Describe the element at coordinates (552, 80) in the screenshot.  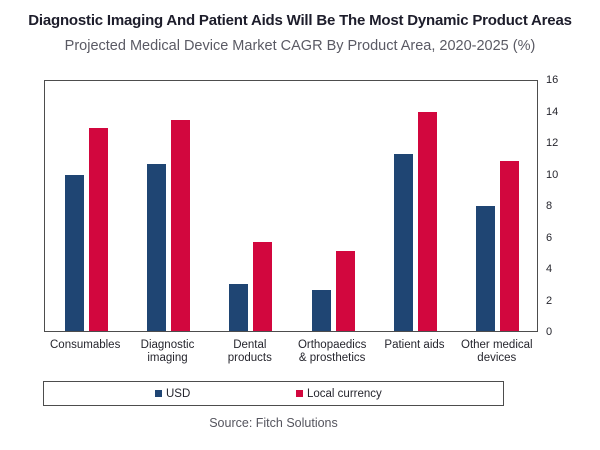
I see `y-tick-label: 16` at that location.